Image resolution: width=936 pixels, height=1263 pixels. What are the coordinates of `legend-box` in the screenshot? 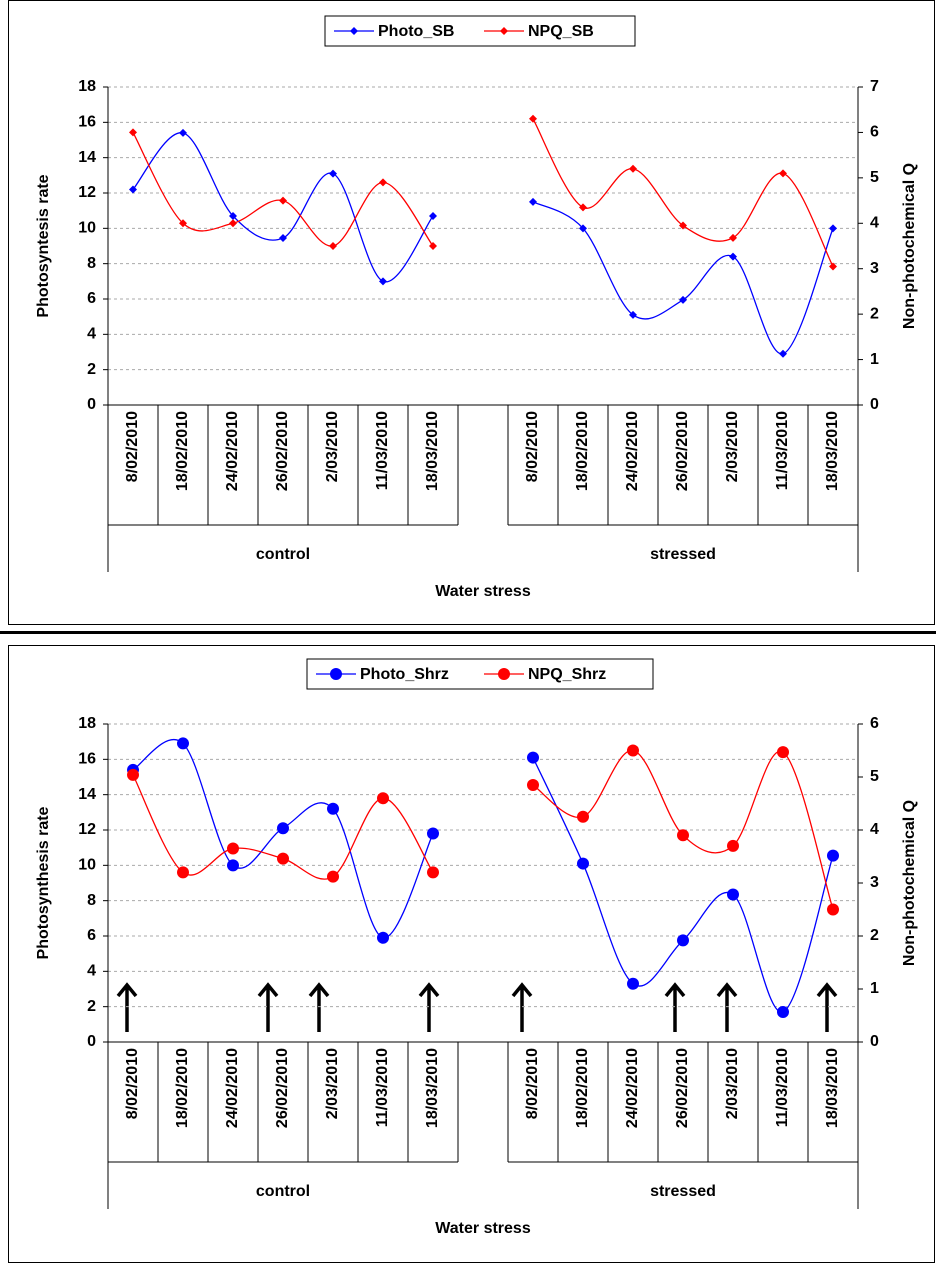 It's located at (480, 674).